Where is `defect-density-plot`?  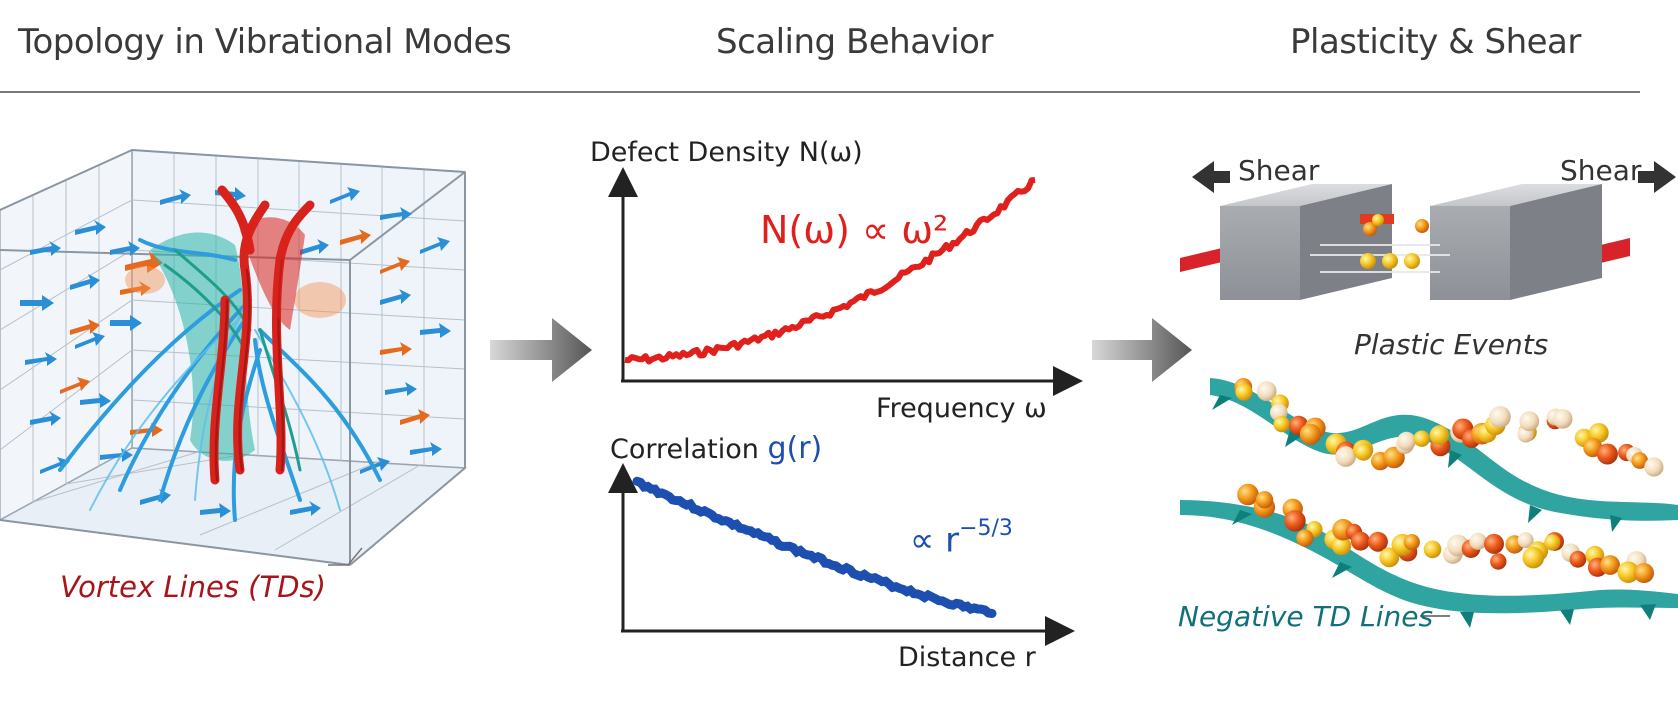
defect-density-plot is located at coordinates (845, 281).